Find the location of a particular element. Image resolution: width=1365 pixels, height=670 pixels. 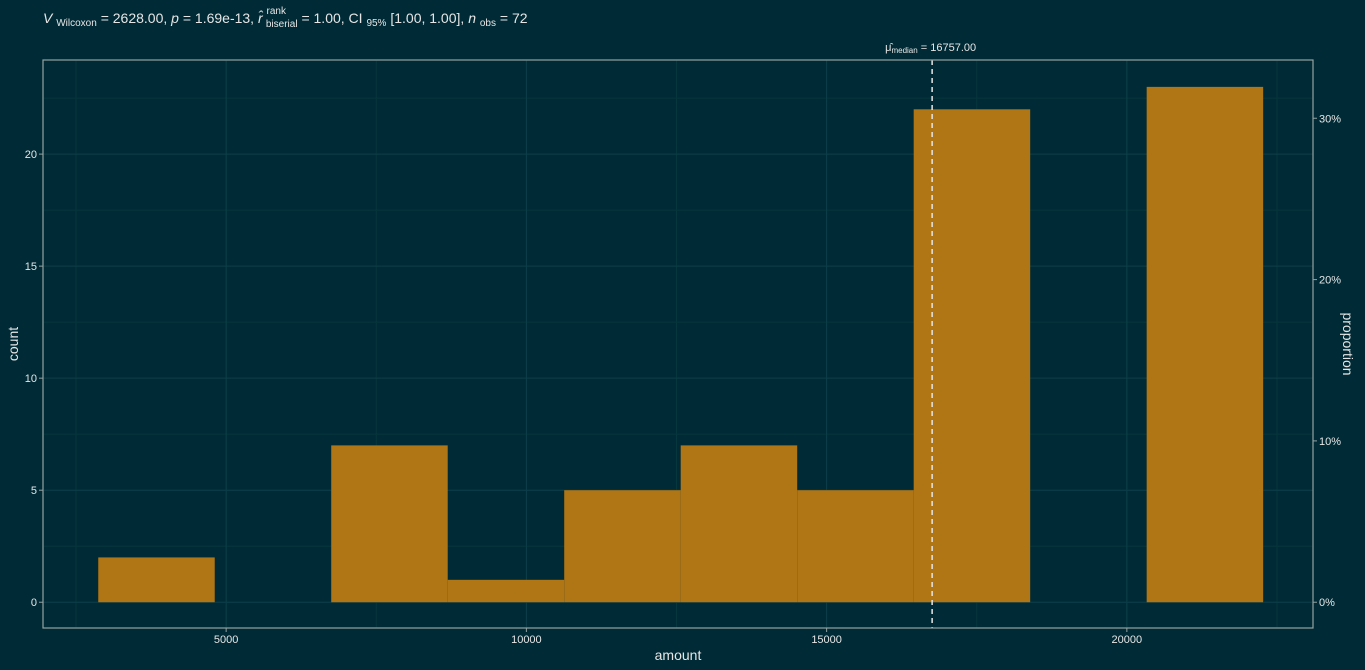

x-tick-label: 20000 is located at coordinates (1127, 640).